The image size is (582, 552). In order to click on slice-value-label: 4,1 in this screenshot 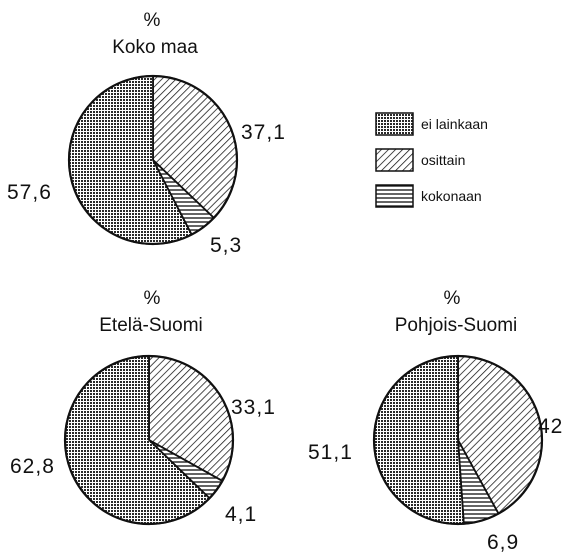, I will do `click(241, 514)`.